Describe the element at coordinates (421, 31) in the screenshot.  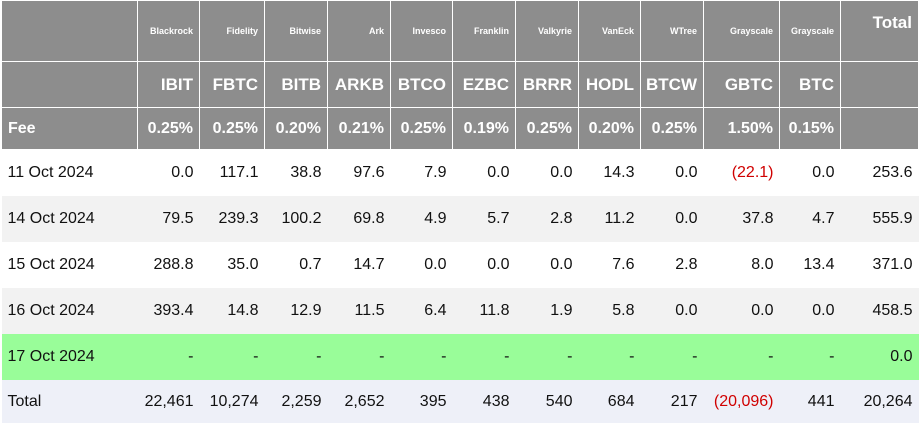
I see `issuer-name: Invesco` at that location.